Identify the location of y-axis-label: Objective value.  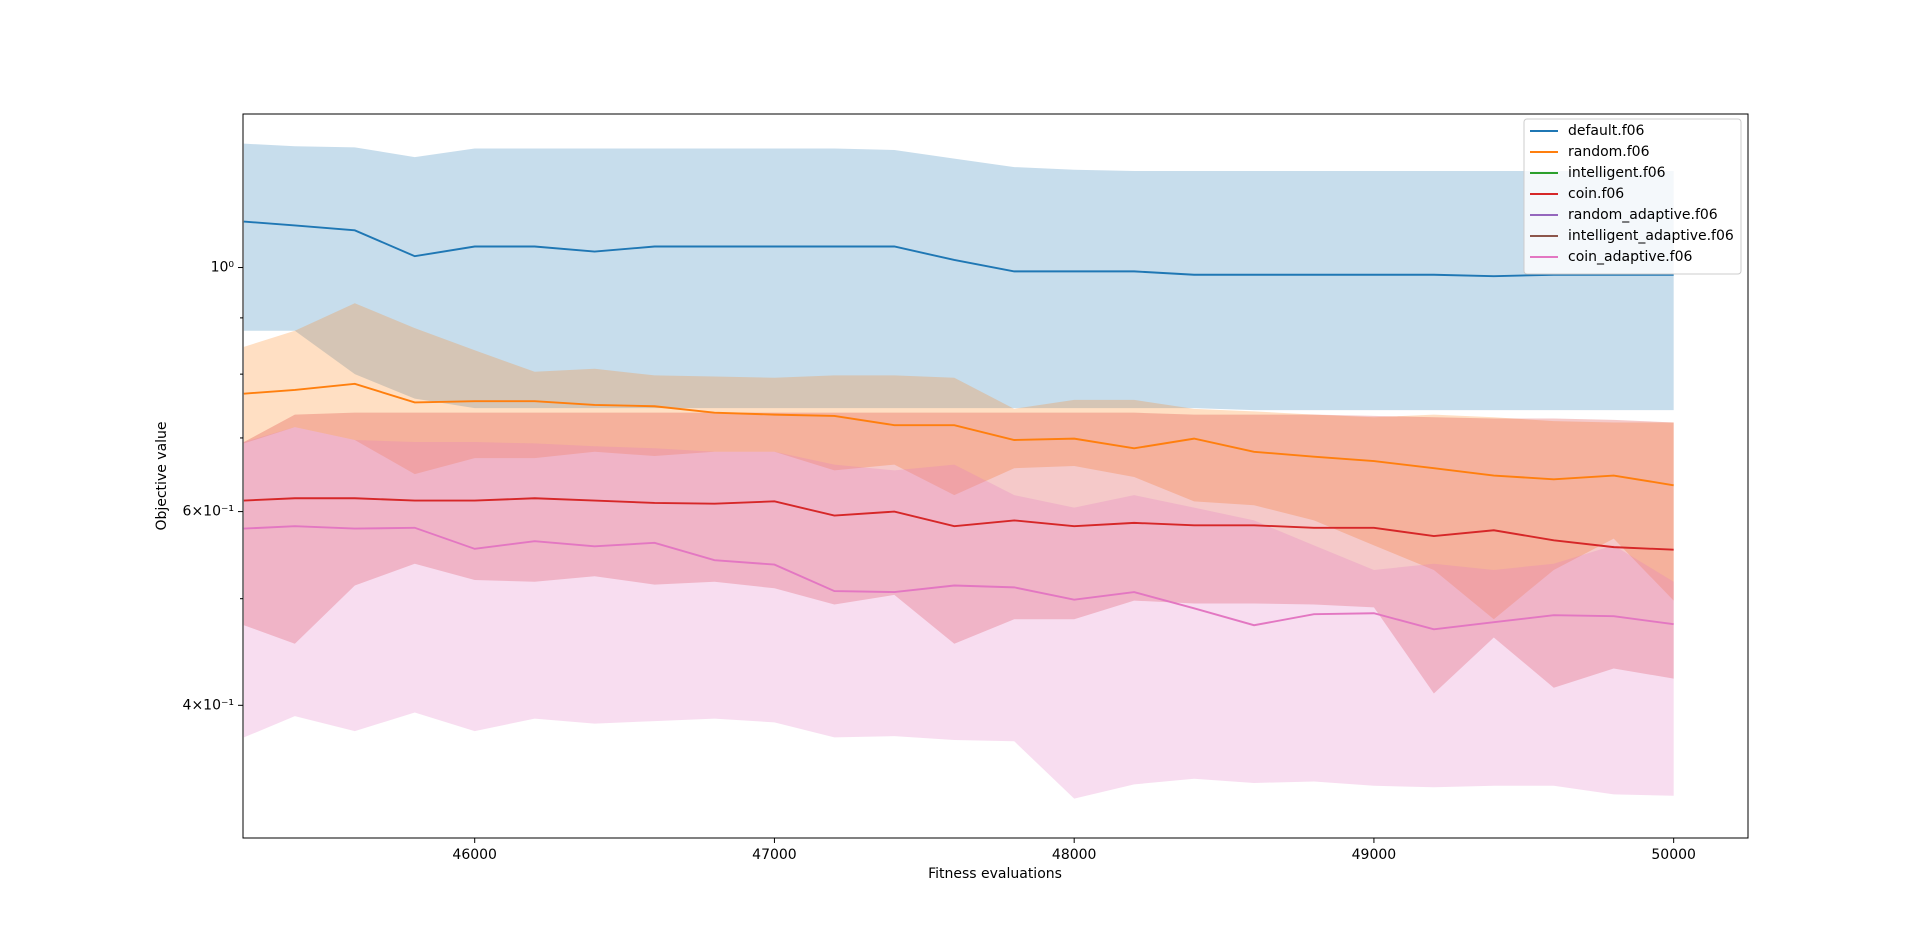
(162, 475).